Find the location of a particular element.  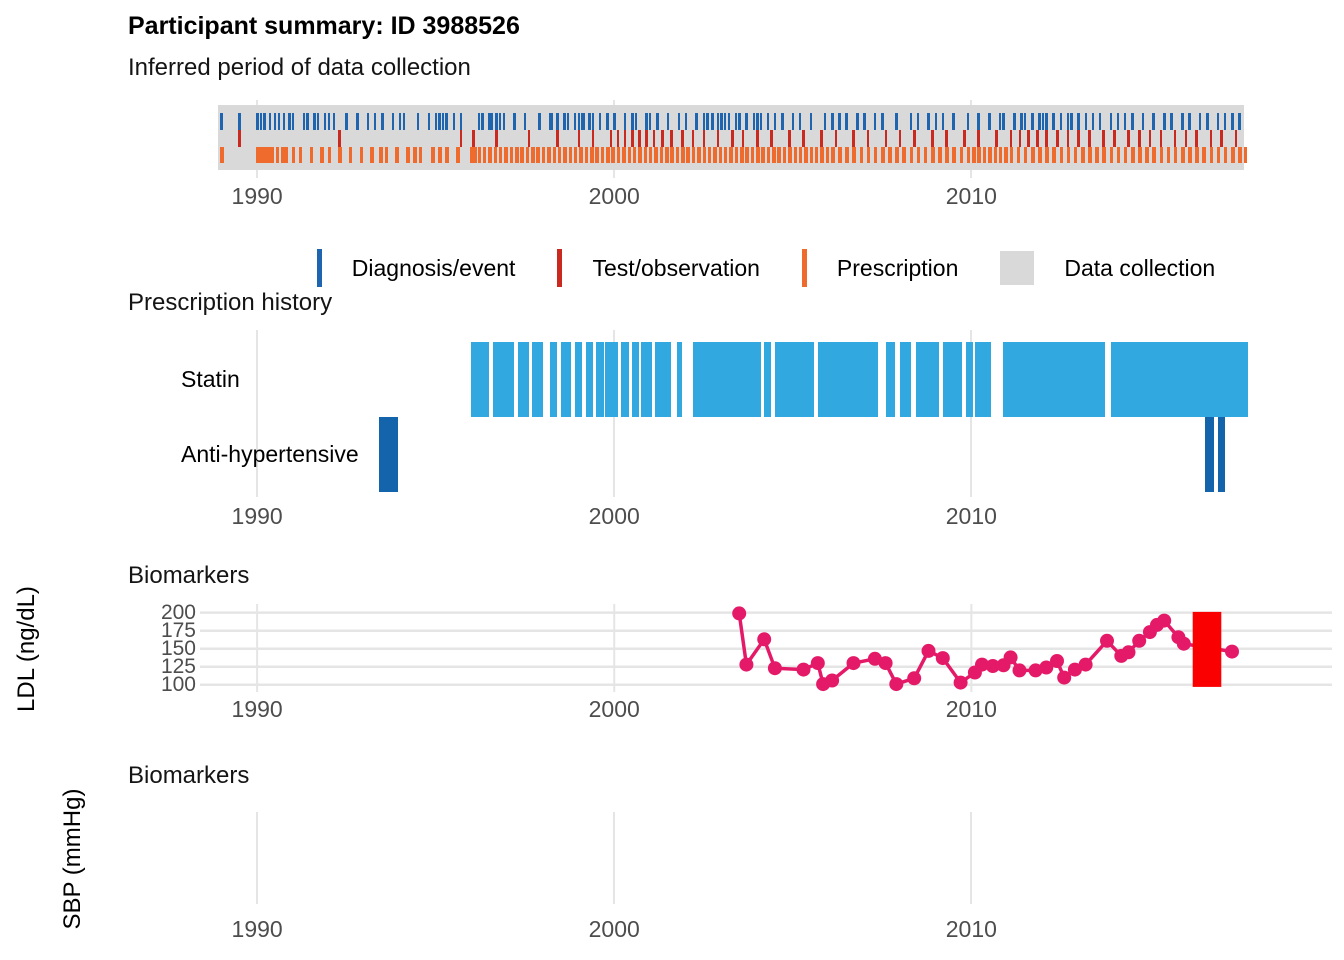

timeline-subtitle: Inferred period of data collection is located at coordinates (299, 67).